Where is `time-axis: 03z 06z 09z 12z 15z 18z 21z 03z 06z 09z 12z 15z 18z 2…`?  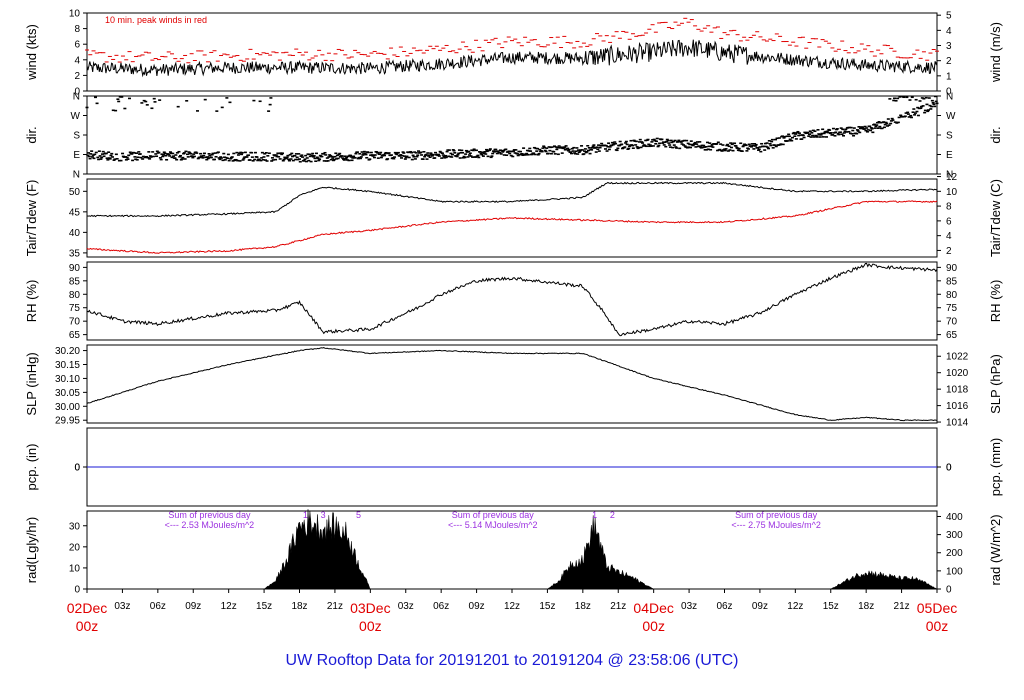
time-axis: 03z 06z 09z 12z 15z 18z 21z 03z 06z 09z 12z 15z 18z 2… is located at coordinates (512, 611).